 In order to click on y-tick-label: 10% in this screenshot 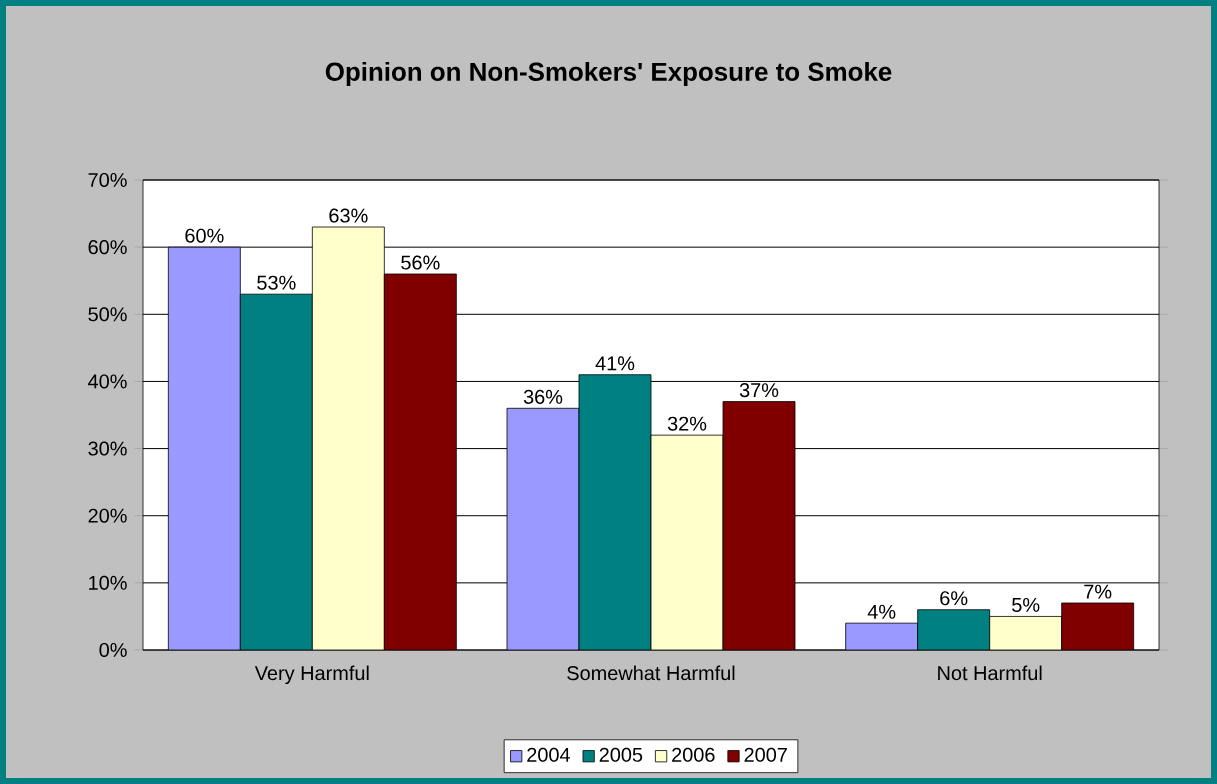, I will do `click(108, 582)`.